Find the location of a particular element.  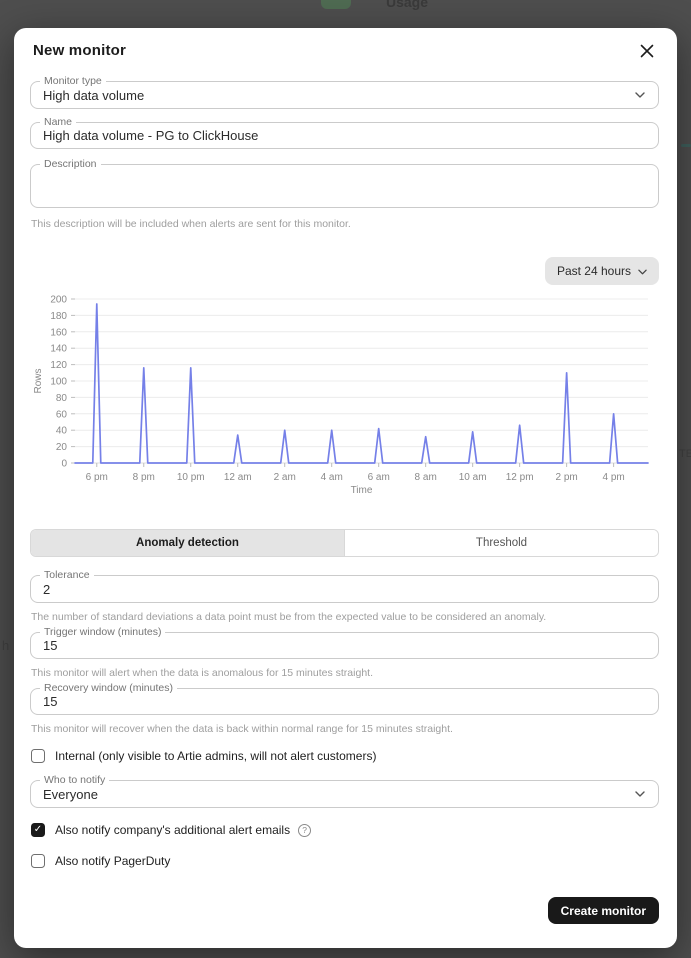

tab-threshold-label: Threshold is located at coordinates (501, 543).